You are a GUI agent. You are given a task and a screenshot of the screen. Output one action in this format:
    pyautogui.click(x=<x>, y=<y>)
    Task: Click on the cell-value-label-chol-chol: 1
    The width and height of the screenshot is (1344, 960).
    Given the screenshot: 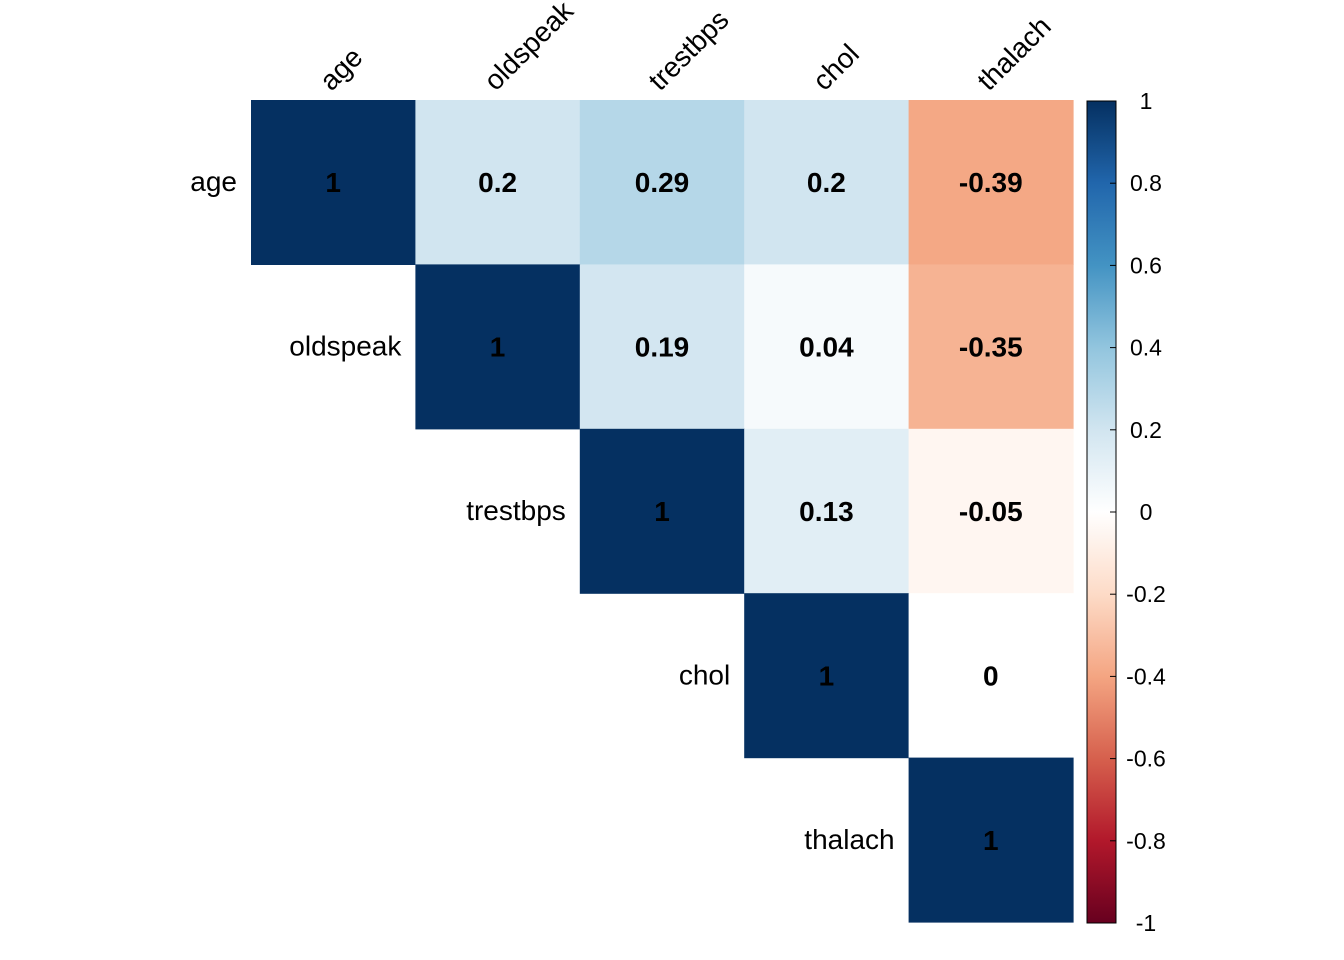 What is the action you would take?
    pyautogui.click(x=827, y=675)
    